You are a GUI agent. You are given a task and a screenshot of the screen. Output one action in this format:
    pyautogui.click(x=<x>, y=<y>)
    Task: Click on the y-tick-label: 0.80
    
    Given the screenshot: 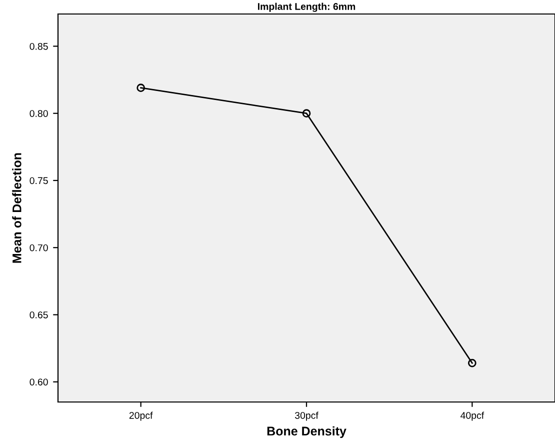 What is the action you would take?
    pyautogui.click(x=39, y=113)
    